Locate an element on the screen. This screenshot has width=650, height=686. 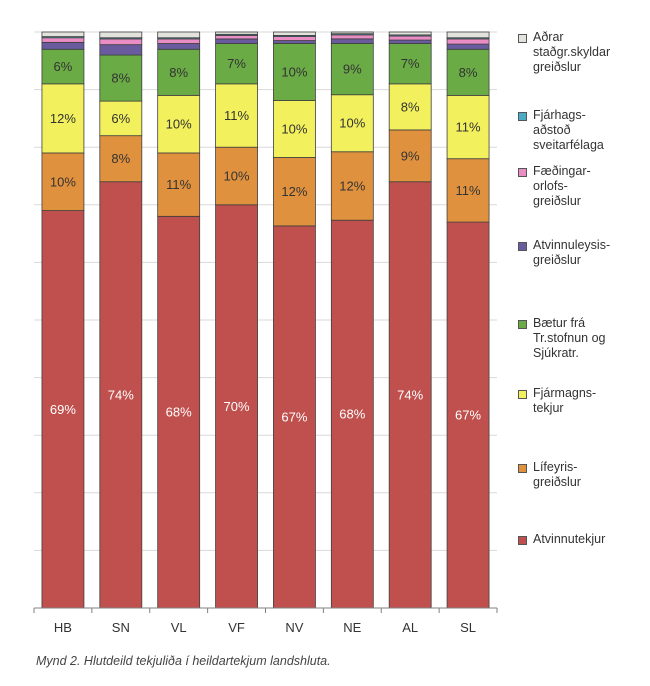
data-label: 70% is located at coordinates (237, 406).